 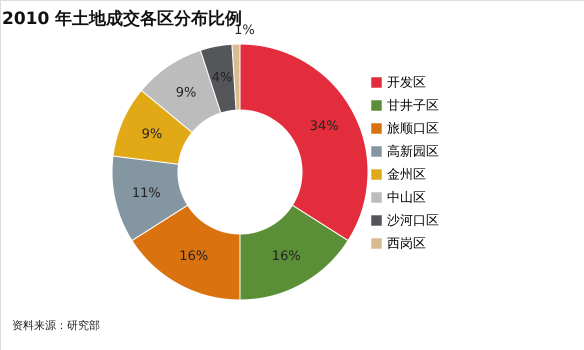 What do you see at coordinates (406, 244) in the screenshot?
I see `legend-label: 西岗区` at bounding box center [406, 244].